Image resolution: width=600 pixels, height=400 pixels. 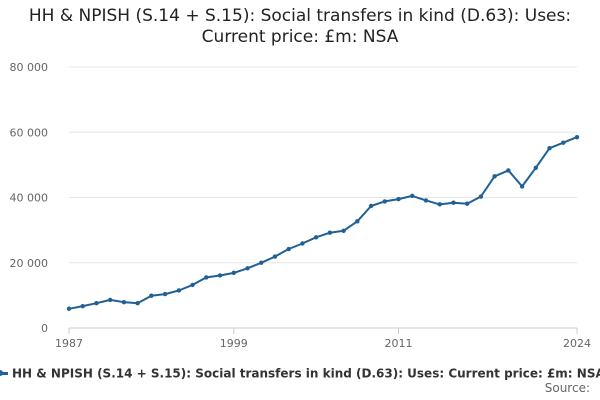 What do you see at coordinates (44, 328) in the screenshot?
I see `y-tick-label: 0` at bounding box center [44, 328].